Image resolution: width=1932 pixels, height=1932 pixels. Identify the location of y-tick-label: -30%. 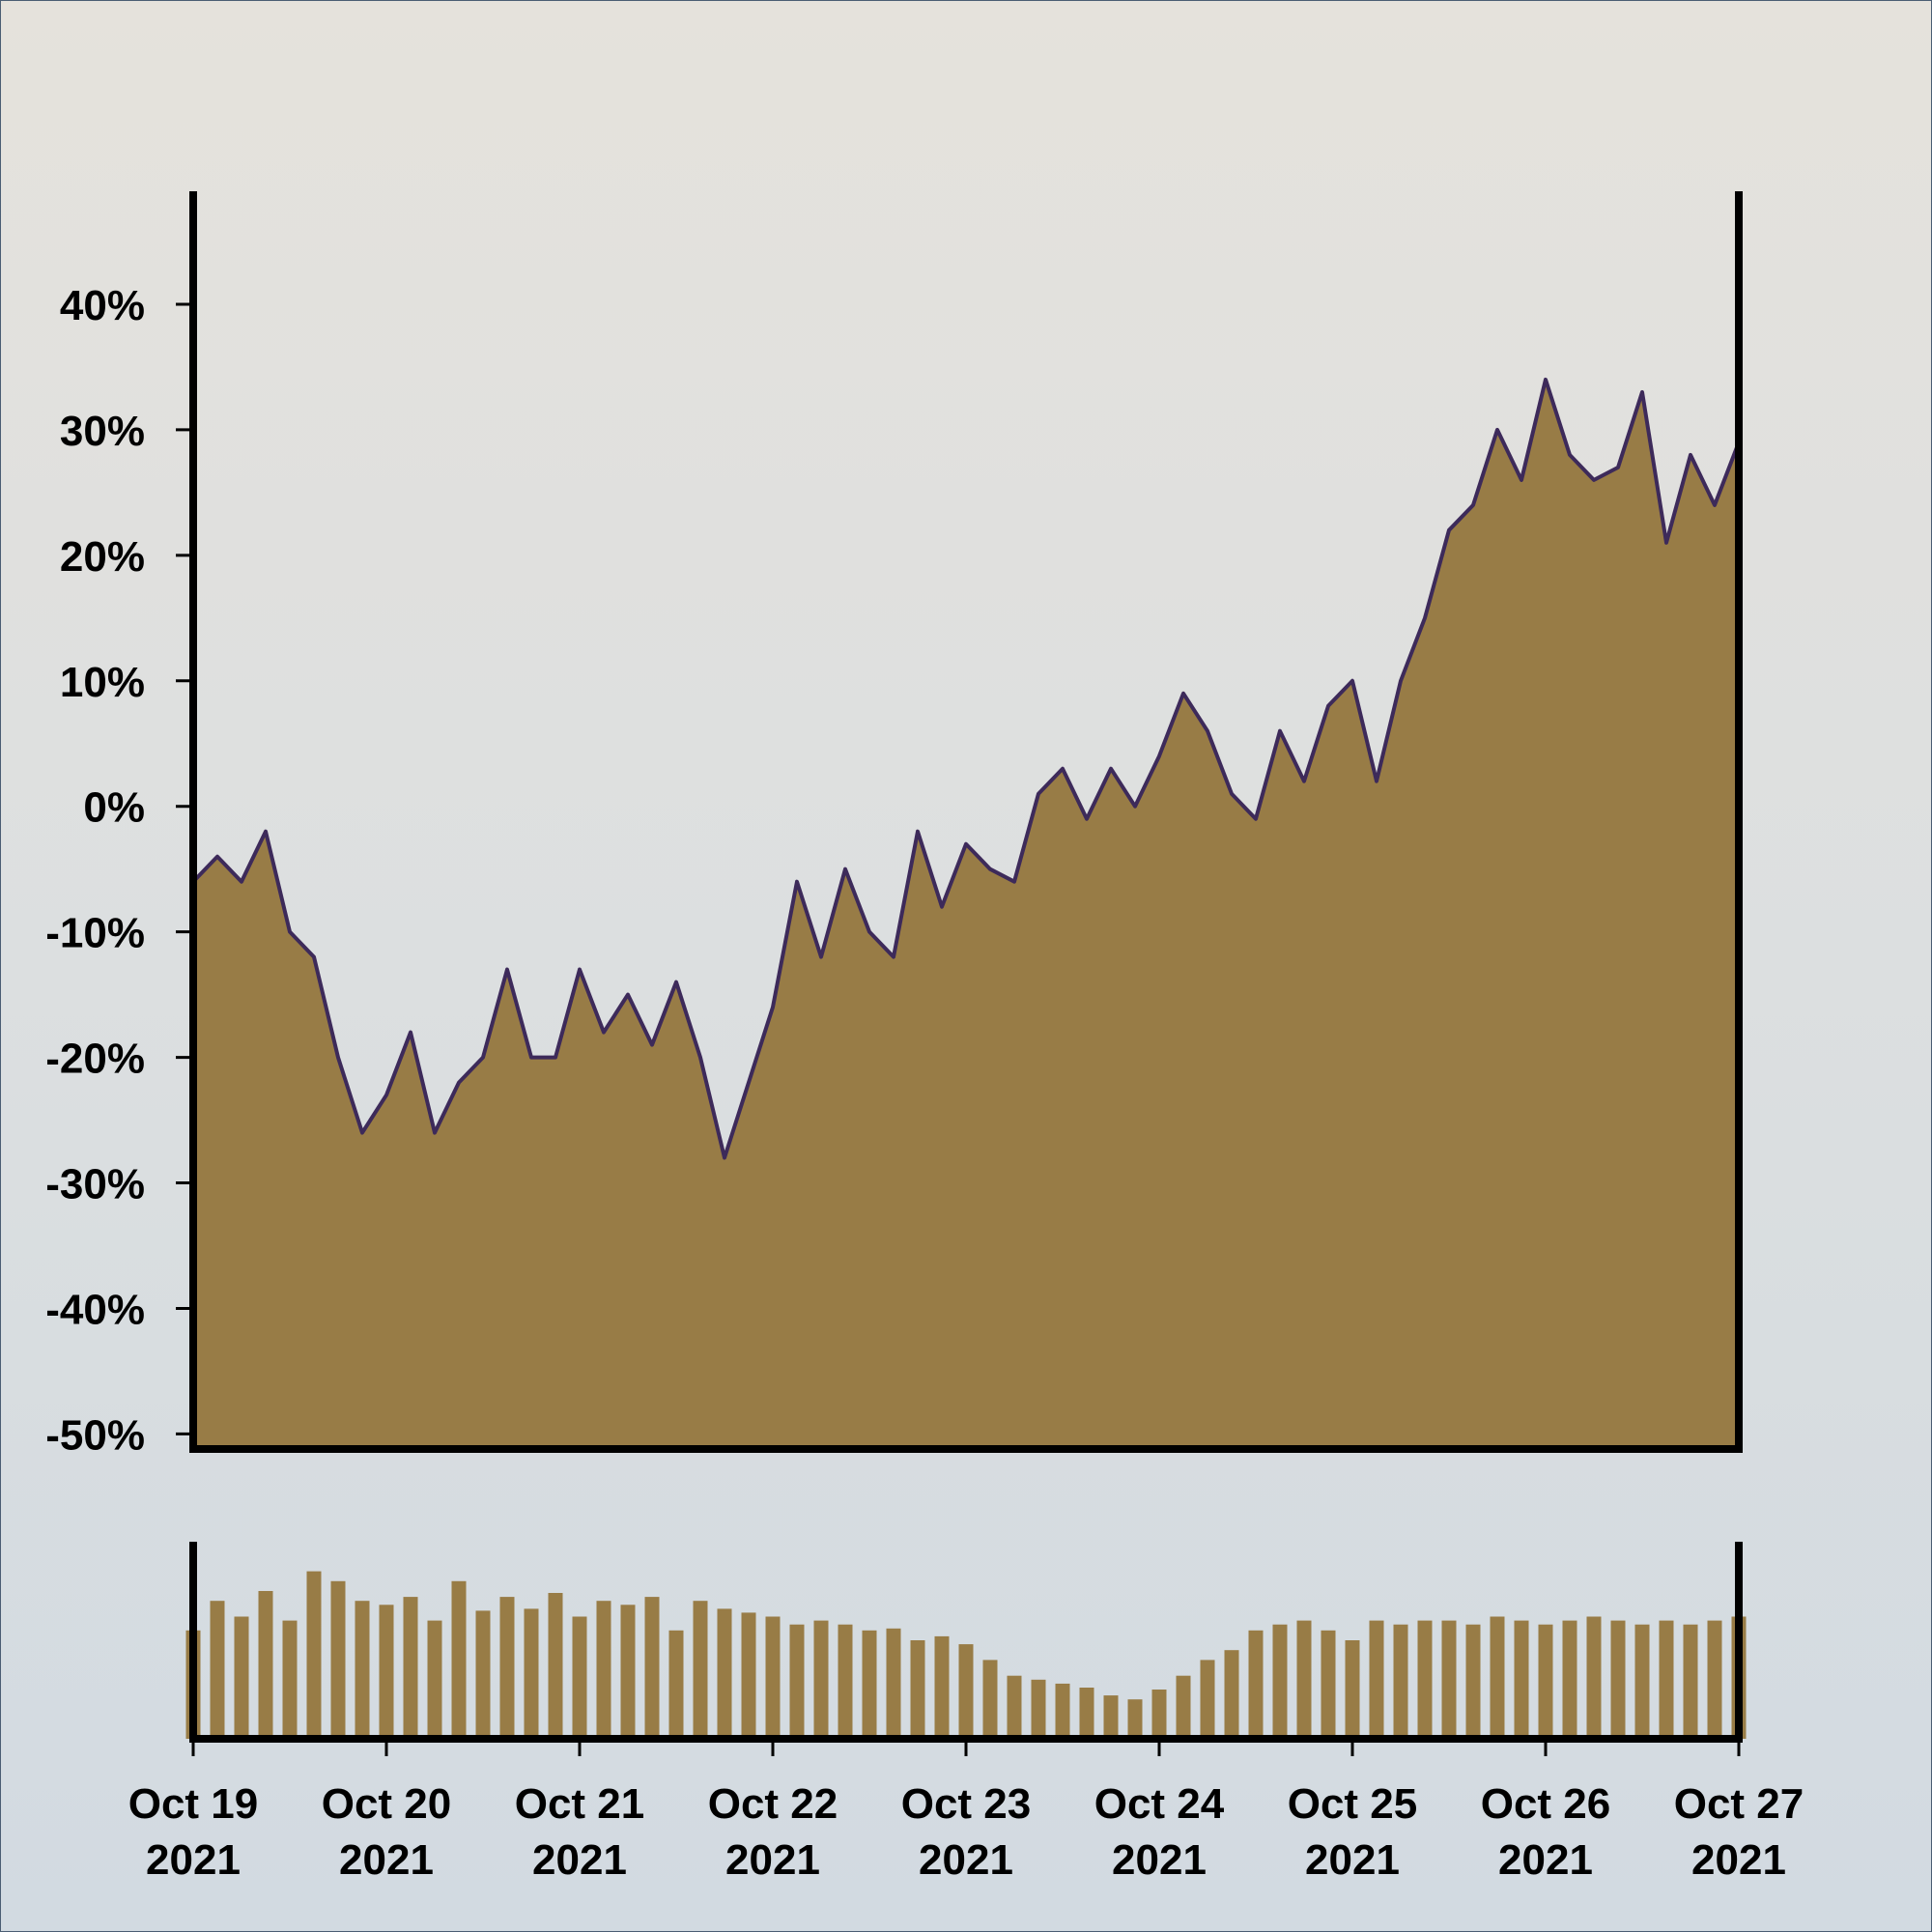
(95, 1184).